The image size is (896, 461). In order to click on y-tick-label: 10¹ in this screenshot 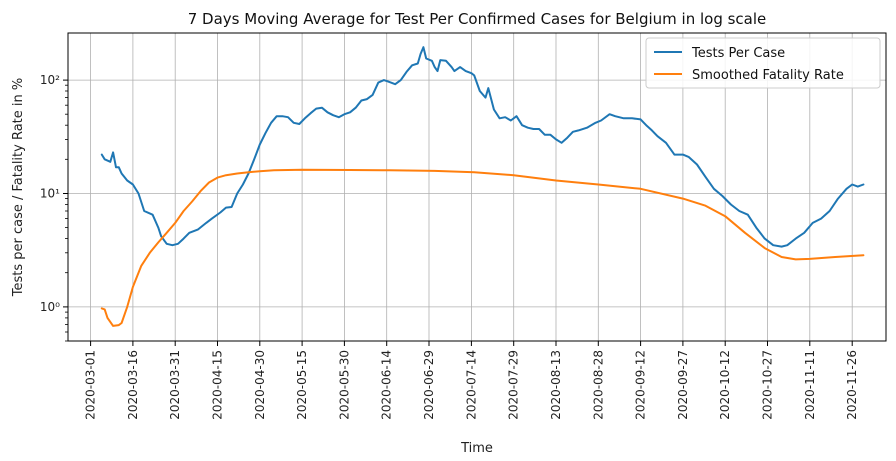, I will do `click(50, 194)`.